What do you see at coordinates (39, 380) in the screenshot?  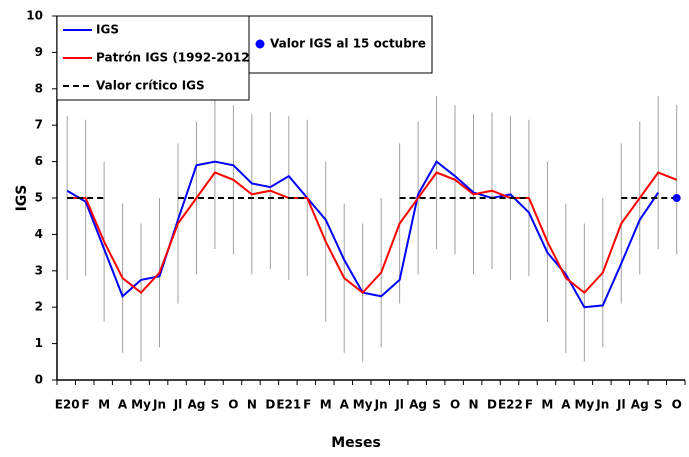 I see `y-tick-label: 0` at bounding box center [39, 380].